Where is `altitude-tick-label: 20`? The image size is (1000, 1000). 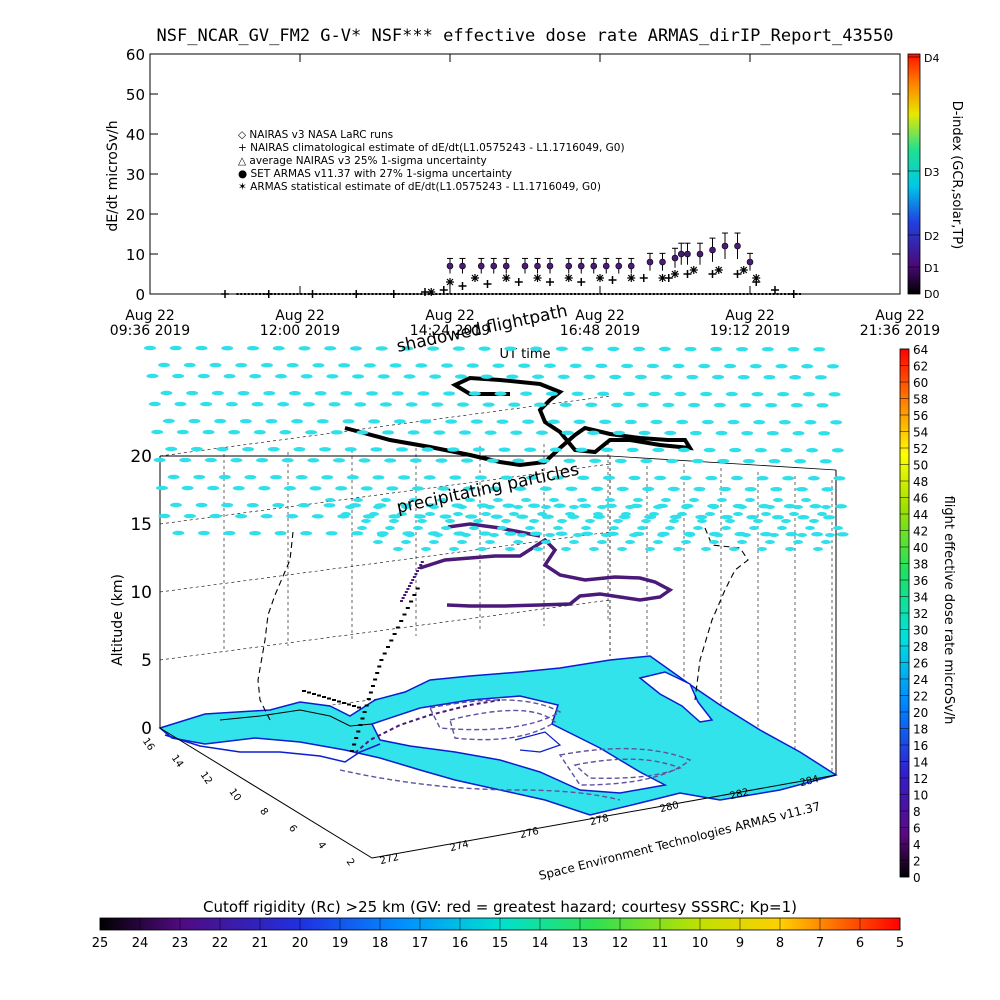 altitude-tick-label: 20 is located at coordinates (141, 457).